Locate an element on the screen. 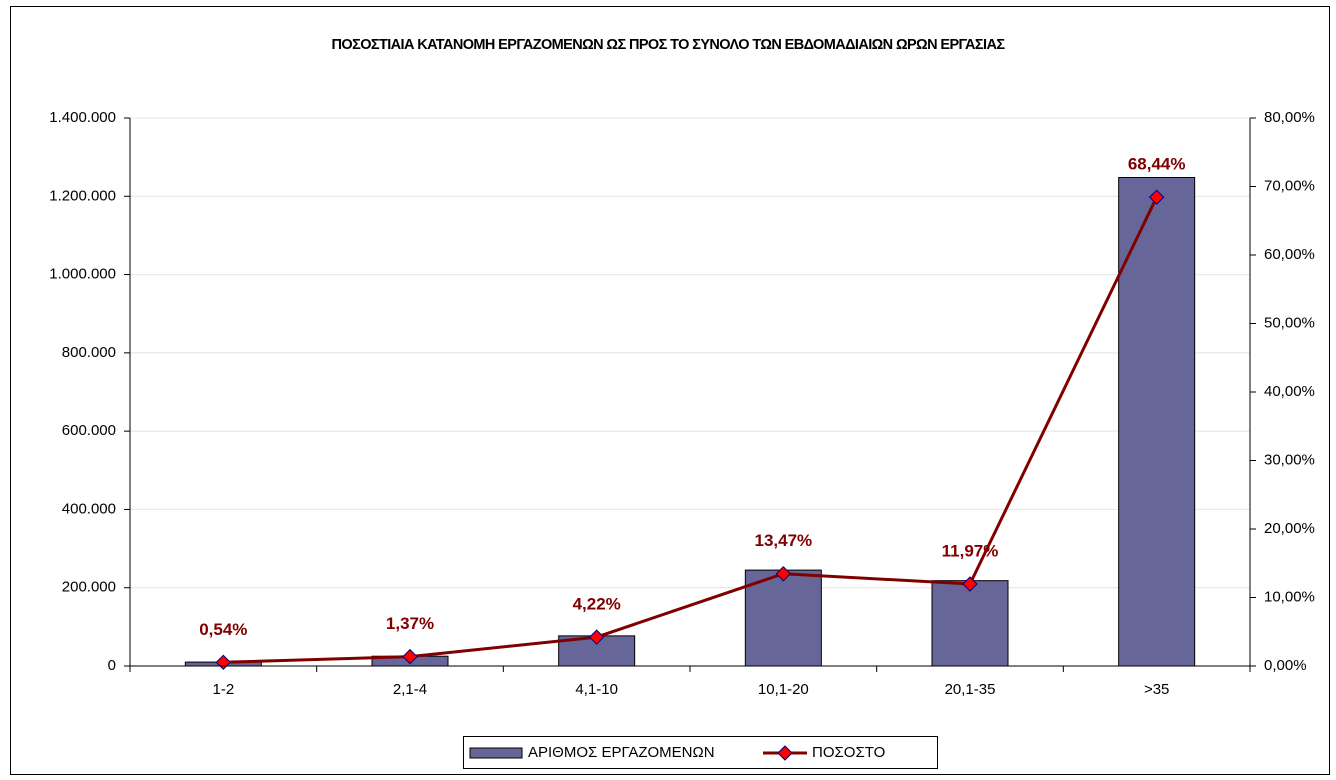  x-tick-label: 2,1-4 is located at coordinates (410, 689).